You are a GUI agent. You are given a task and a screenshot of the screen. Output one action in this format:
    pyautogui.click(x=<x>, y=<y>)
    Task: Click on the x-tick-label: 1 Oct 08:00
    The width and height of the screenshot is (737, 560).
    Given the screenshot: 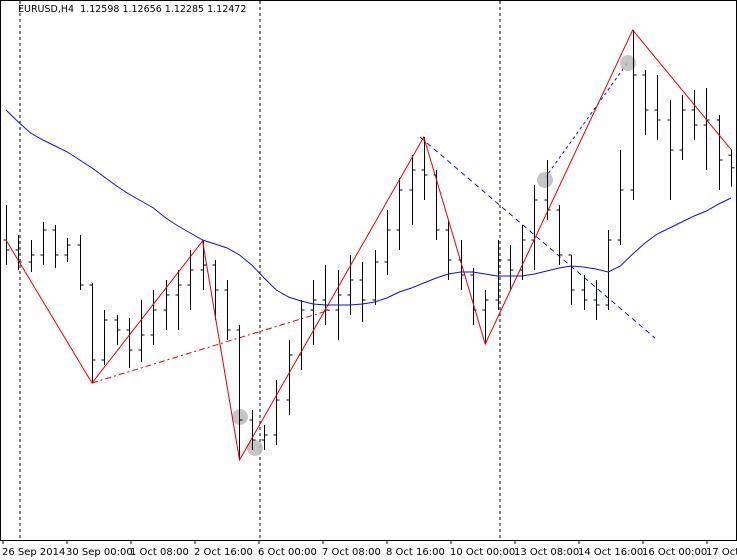 What is the action you would take?
    pyautogui.click(x=159, y=552)
    